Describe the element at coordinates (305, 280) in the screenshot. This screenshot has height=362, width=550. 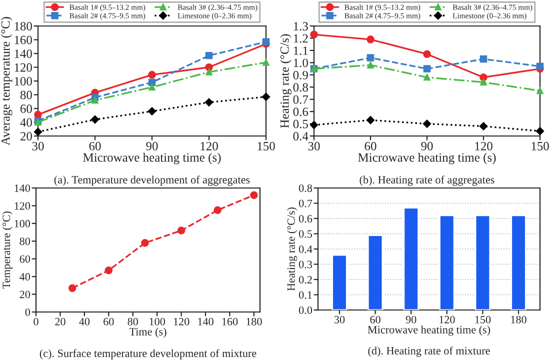
I see `y-tick-label: 0.2` at that location.